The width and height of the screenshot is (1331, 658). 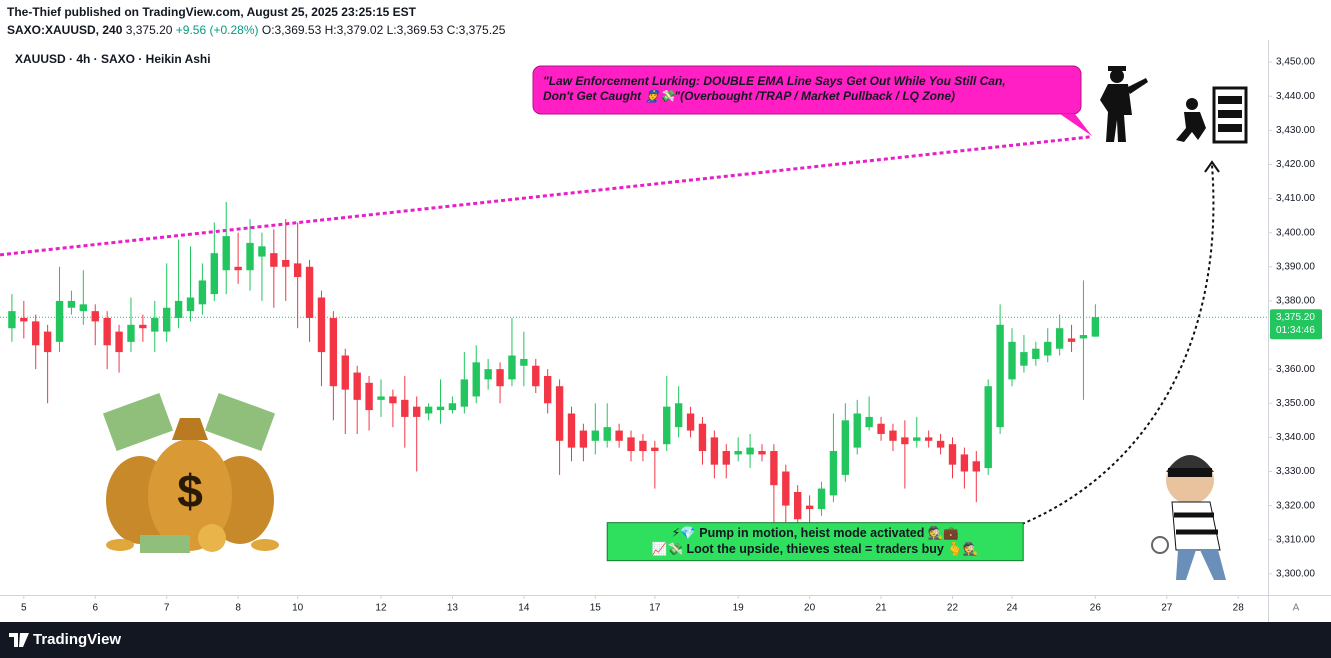 I want to click on x-tick-label: 8, so click(x=238, y=608).